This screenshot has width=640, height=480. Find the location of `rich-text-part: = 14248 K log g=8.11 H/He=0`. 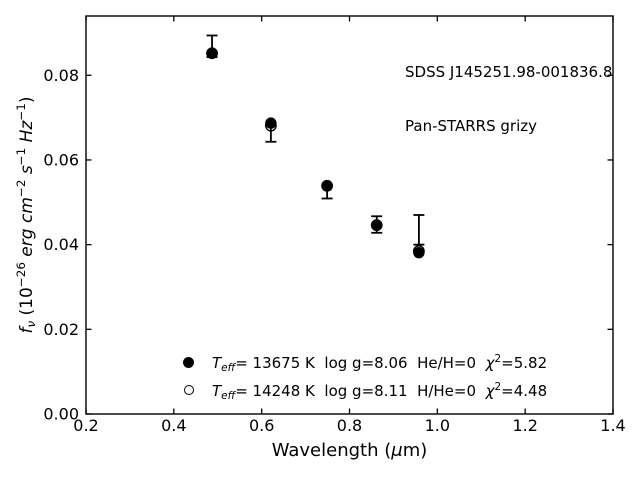

rich-text-part: = 14248 K log g=8.11 H/He=0 is located at coordinates (360, 391).